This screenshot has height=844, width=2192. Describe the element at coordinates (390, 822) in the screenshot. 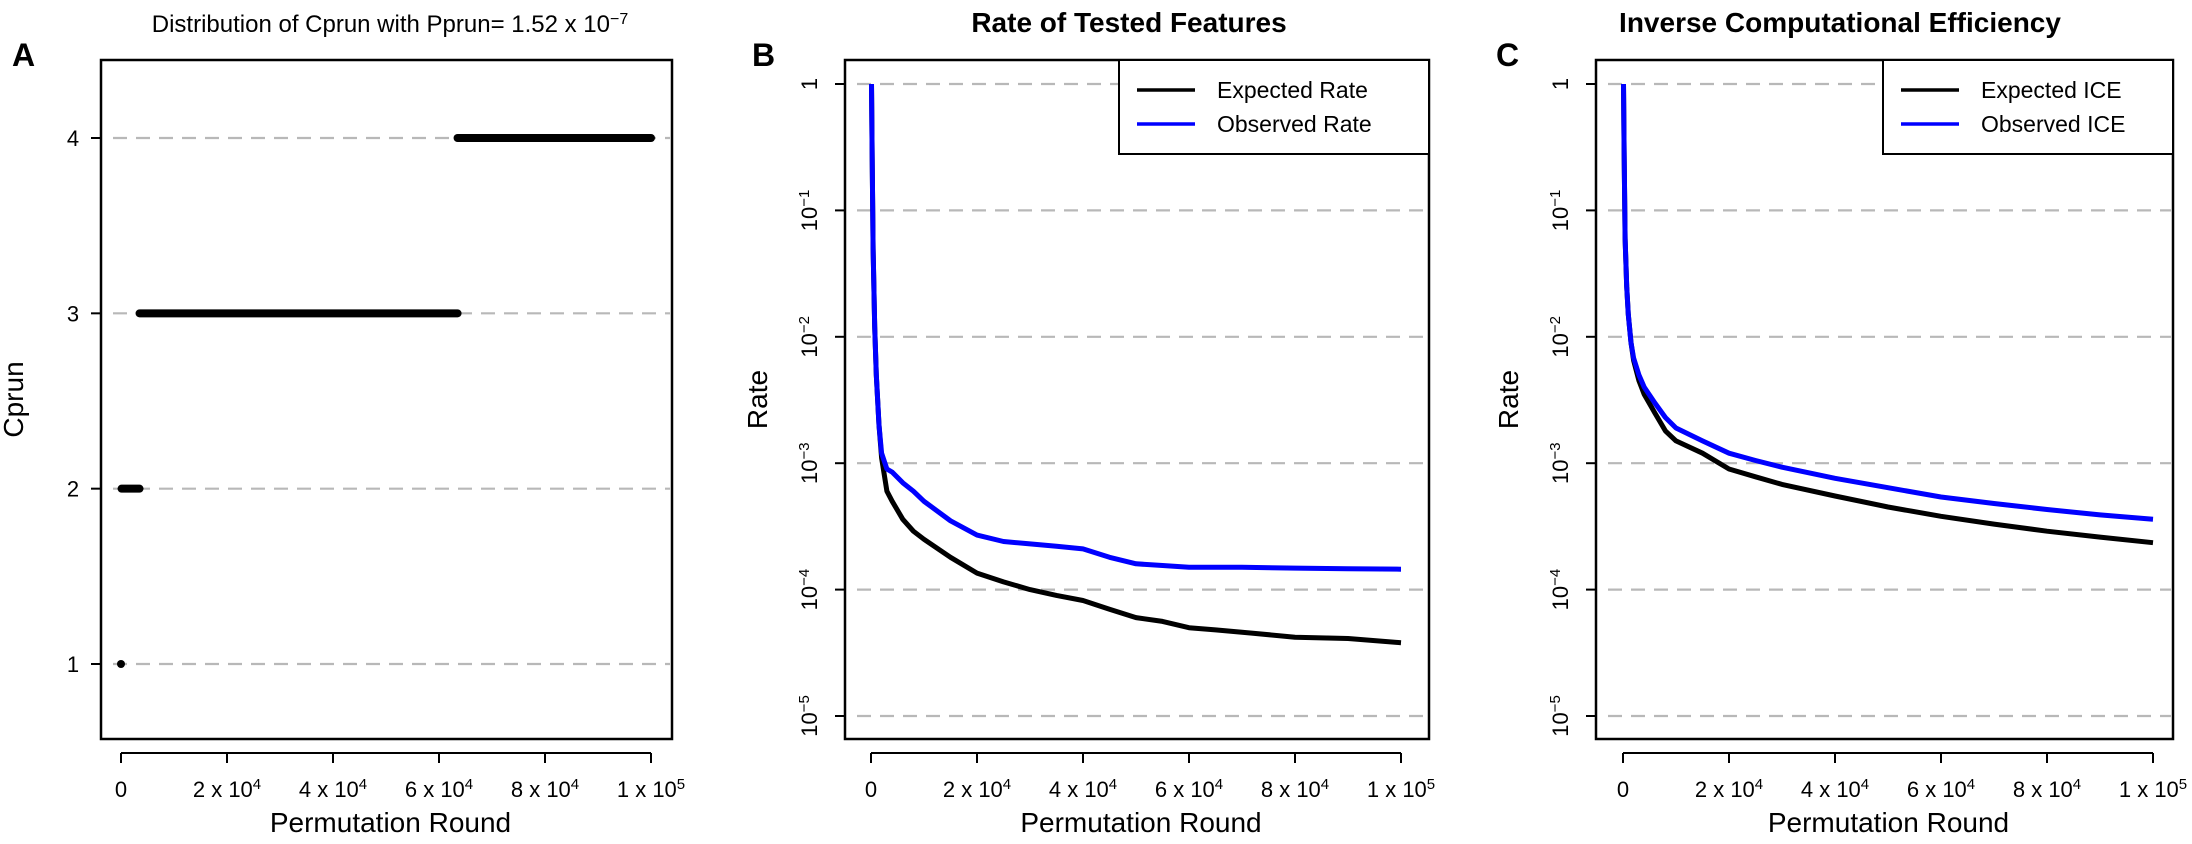

I see `panel-a-x-axis-label: Permutation Round` at that location.